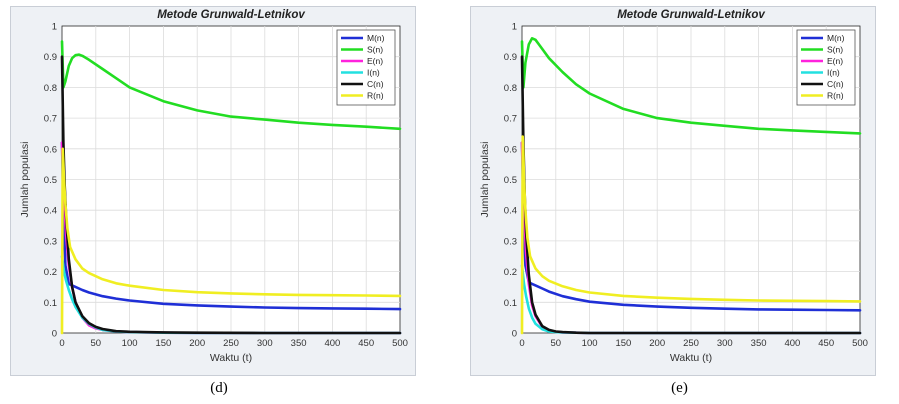  What do you see at coordinates (679, 388) in the screenshot?
I see `caption-e: (e)` at bounding box center [679, 388].